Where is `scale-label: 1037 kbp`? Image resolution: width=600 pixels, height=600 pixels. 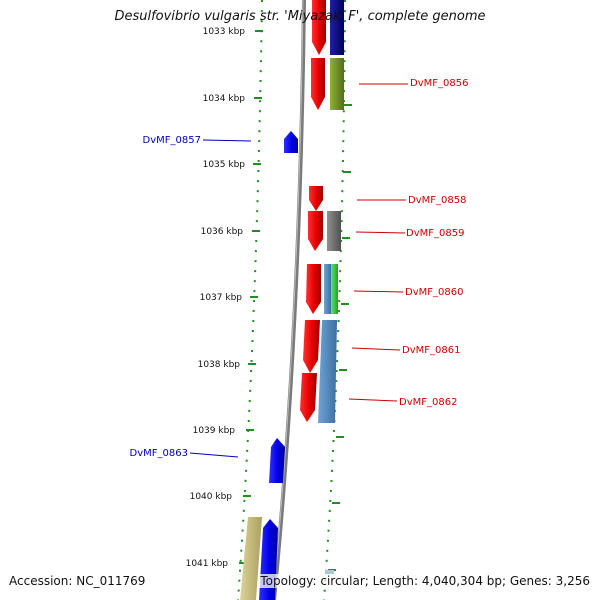
scale-label: 1037 kbp is located at coordinates (221, 298).